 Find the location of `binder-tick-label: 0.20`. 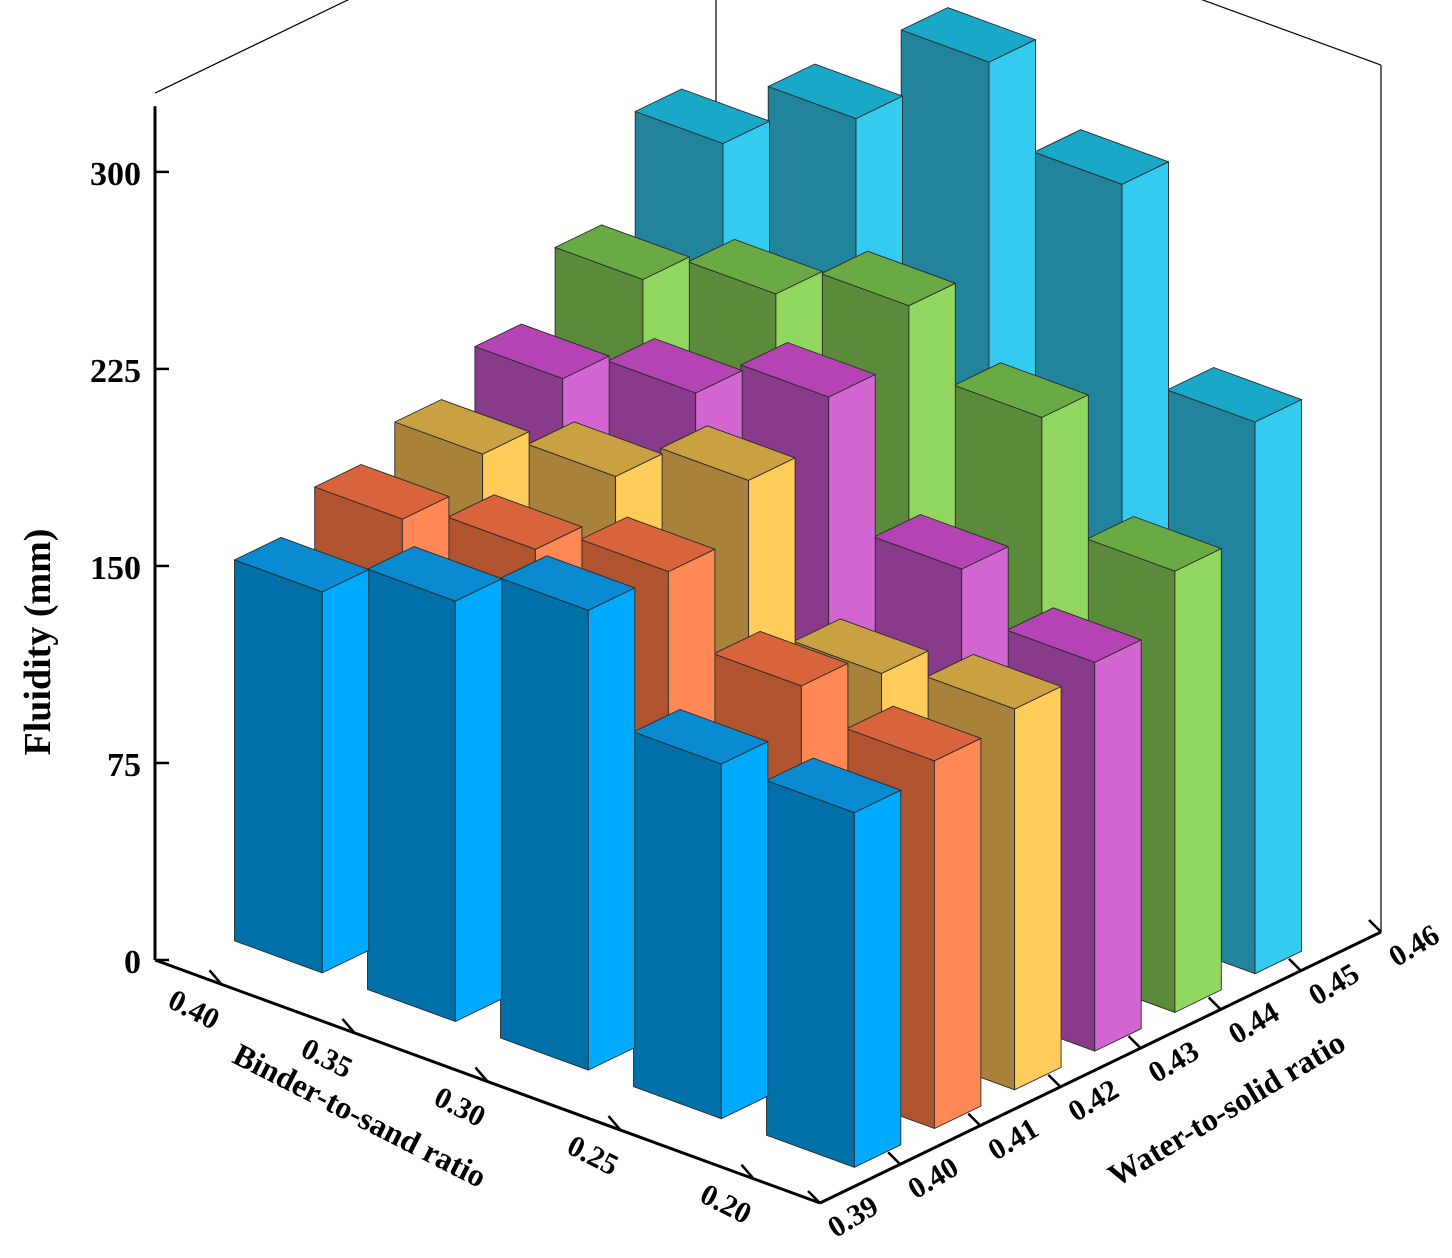

binder-tick-label: 0.20 is located at coordinates (726, 1204).